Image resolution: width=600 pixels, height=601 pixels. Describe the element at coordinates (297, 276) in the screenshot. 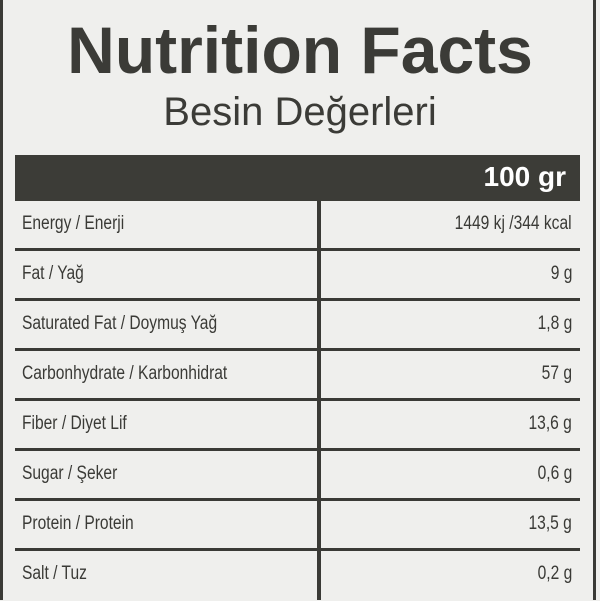

I see `table-row: Fat / Yağ 9 g` at that location.